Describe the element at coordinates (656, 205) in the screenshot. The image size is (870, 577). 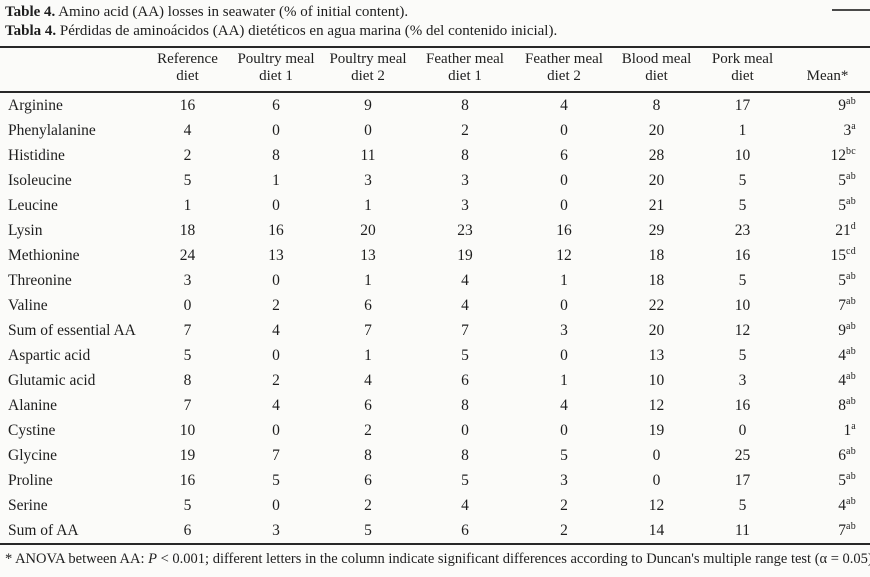
I see `value-cell: 21` at that location.